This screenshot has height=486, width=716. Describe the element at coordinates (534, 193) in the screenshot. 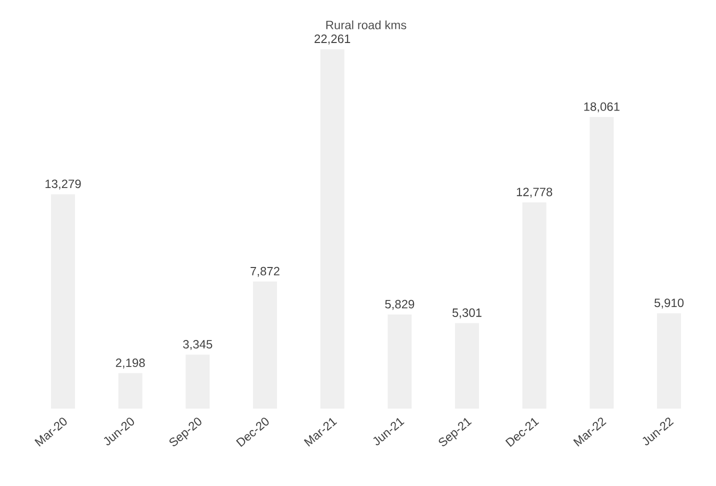

I see `data-label: 12,778` at that location.